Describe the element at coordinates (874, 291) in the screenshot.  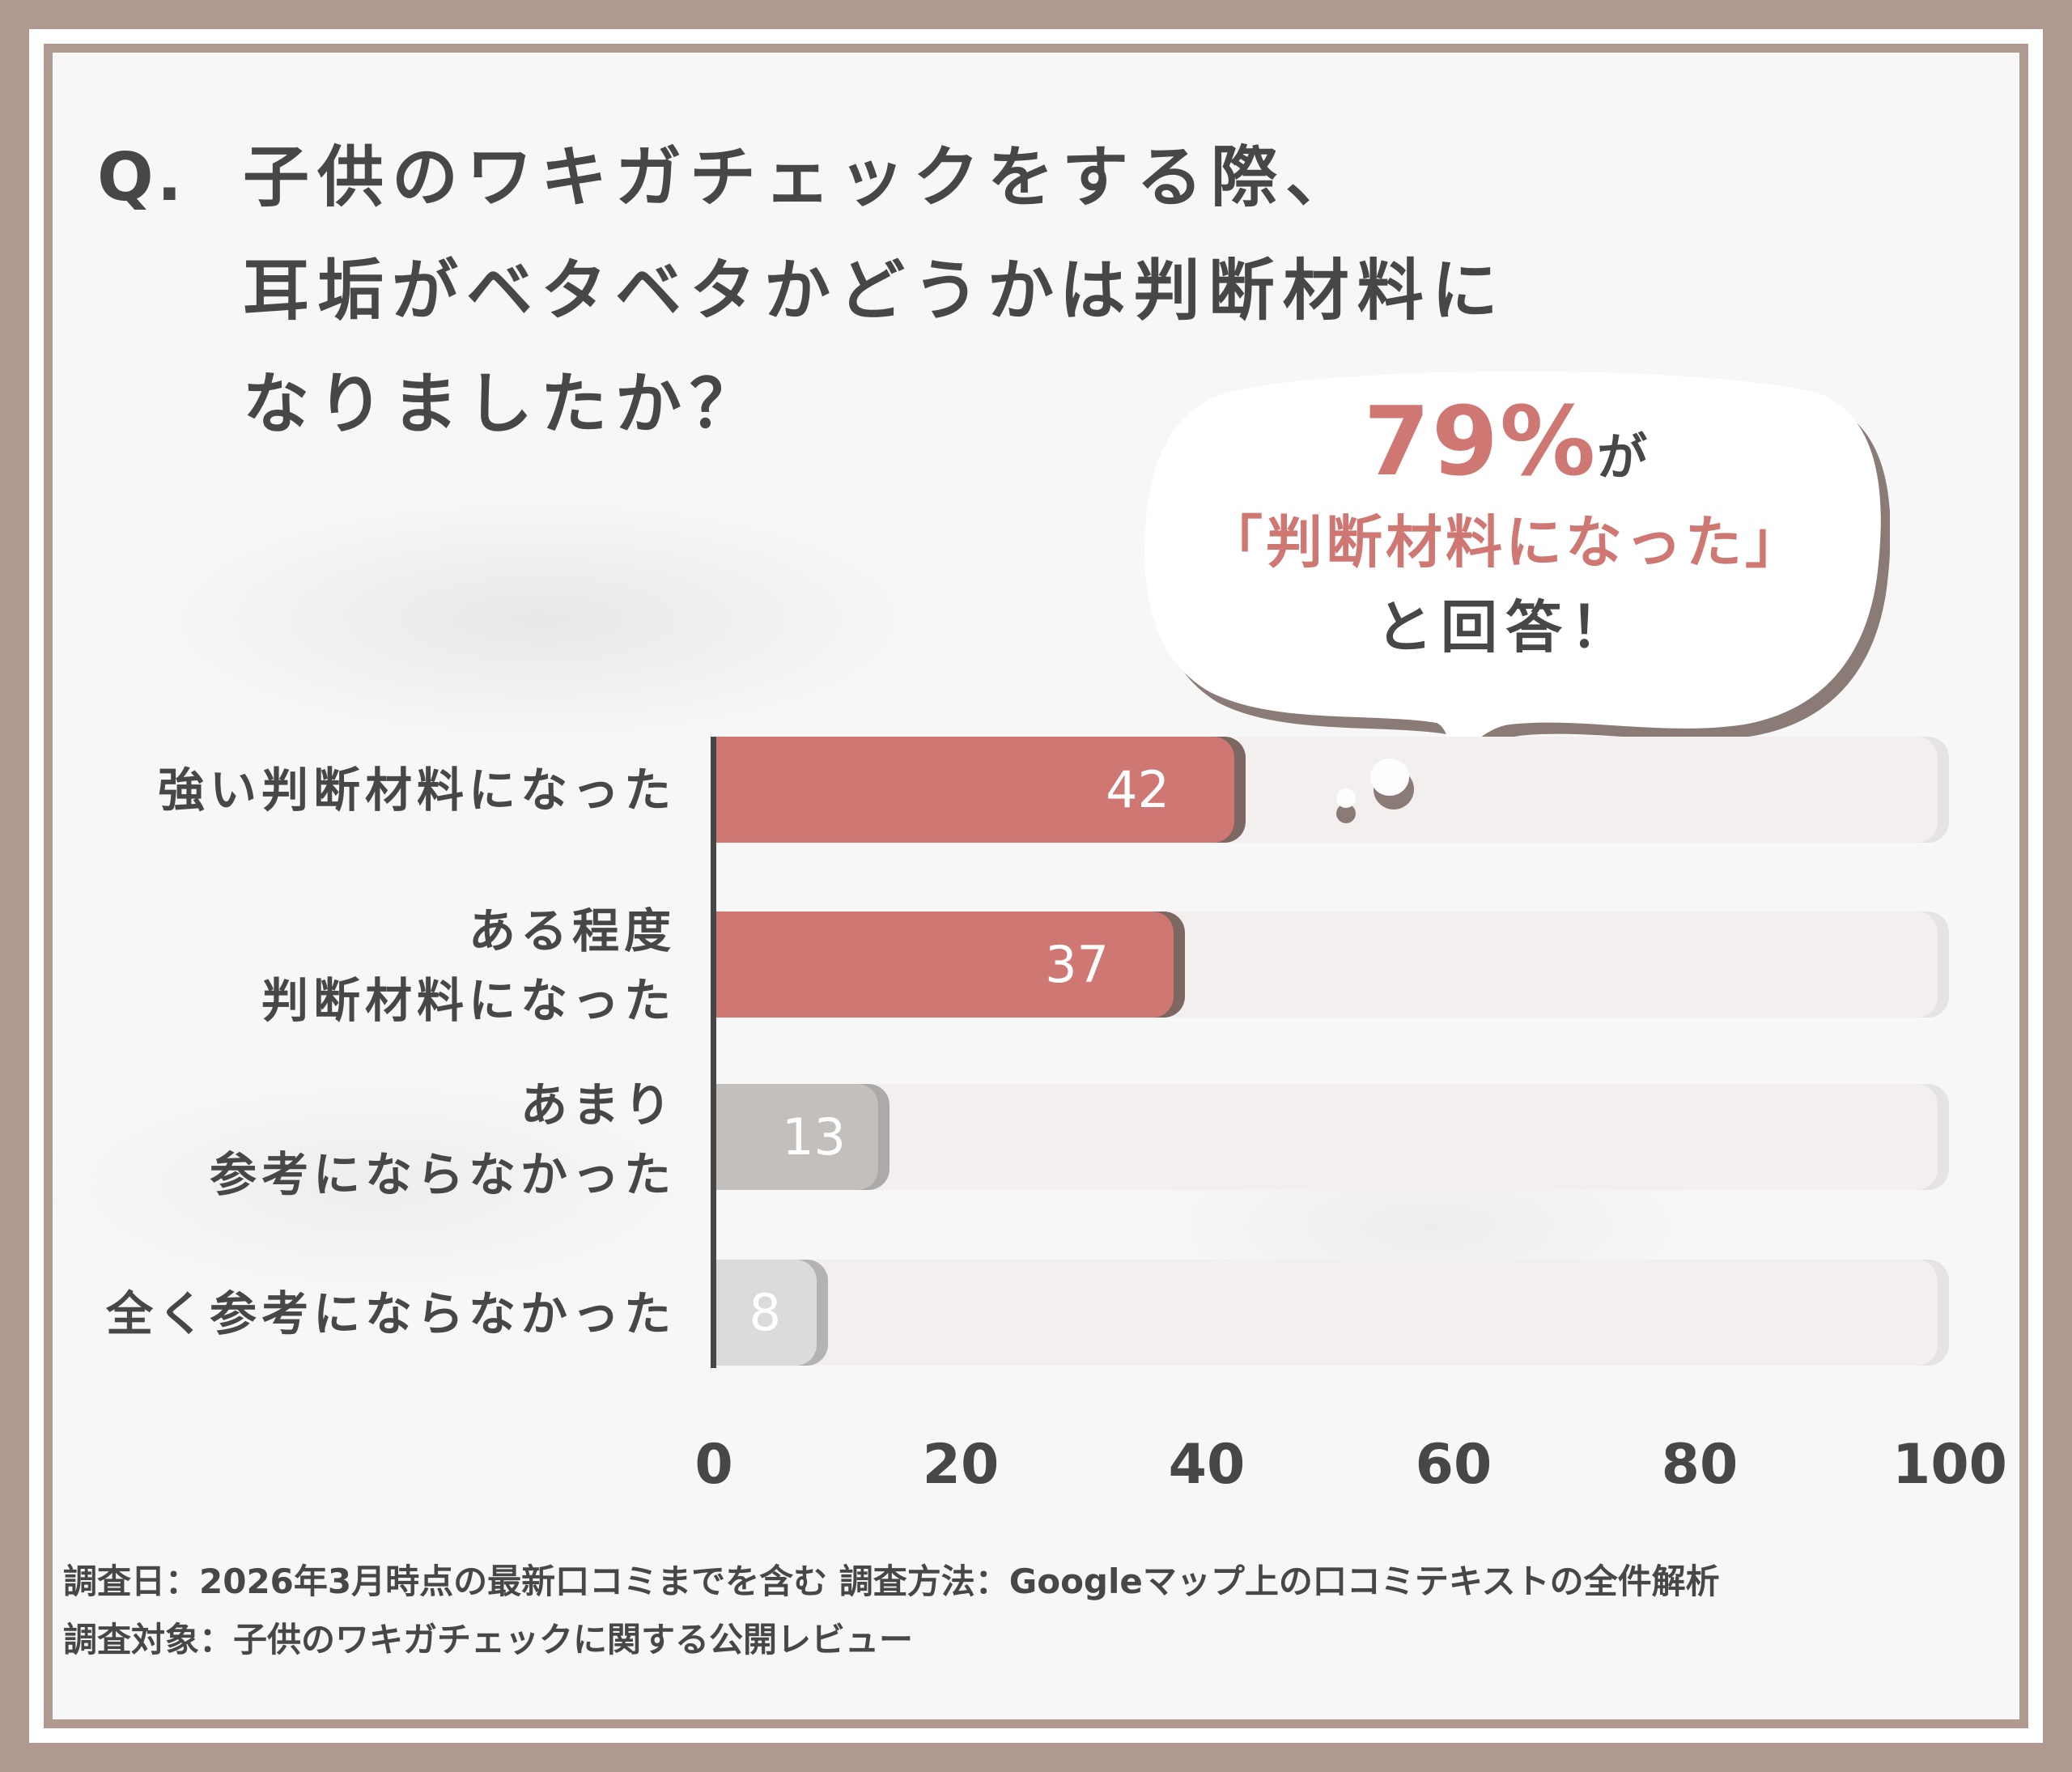
I see `title-line-2: 耳垢がベタベタかどうかは判断材料に` at that location.